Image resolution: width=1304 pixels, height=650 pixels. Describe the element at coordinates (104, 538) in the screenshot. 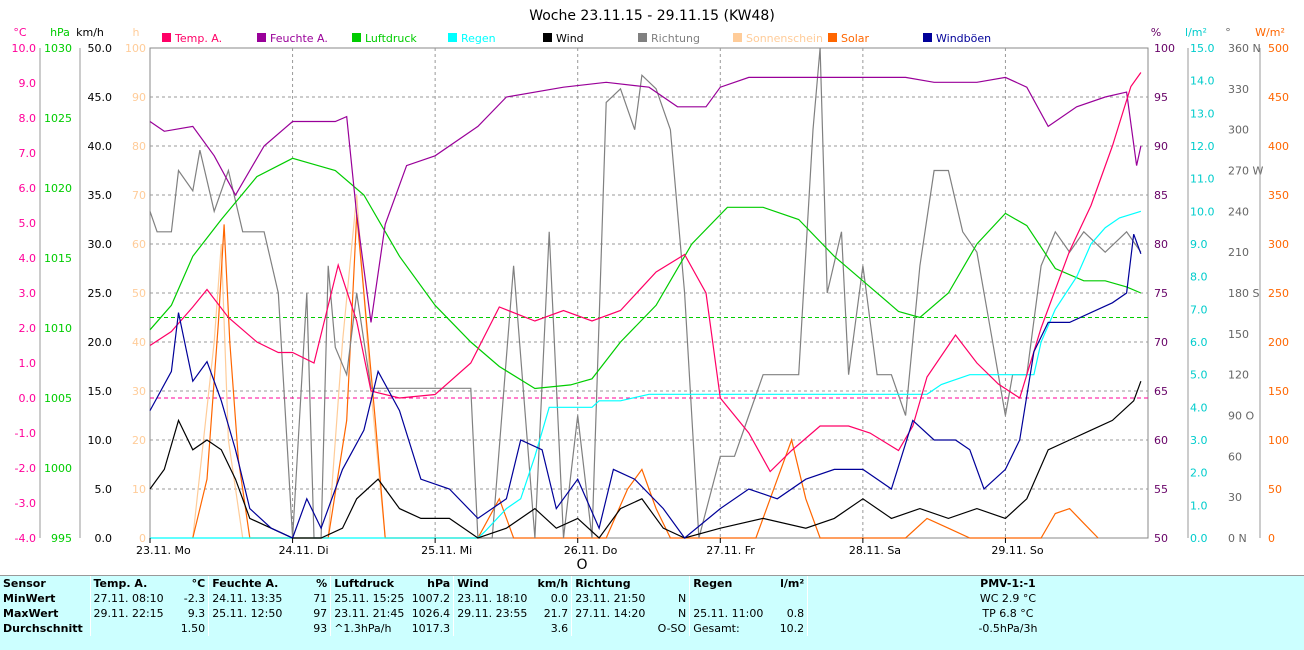

I see `axis-tick-label-wind: 0.0` at that location.